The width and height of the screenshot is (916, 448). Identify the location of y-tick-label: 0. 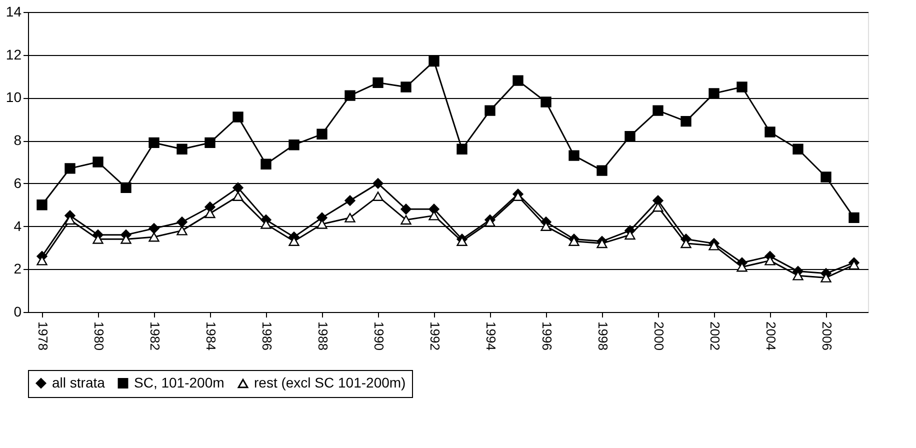
(18, 312).